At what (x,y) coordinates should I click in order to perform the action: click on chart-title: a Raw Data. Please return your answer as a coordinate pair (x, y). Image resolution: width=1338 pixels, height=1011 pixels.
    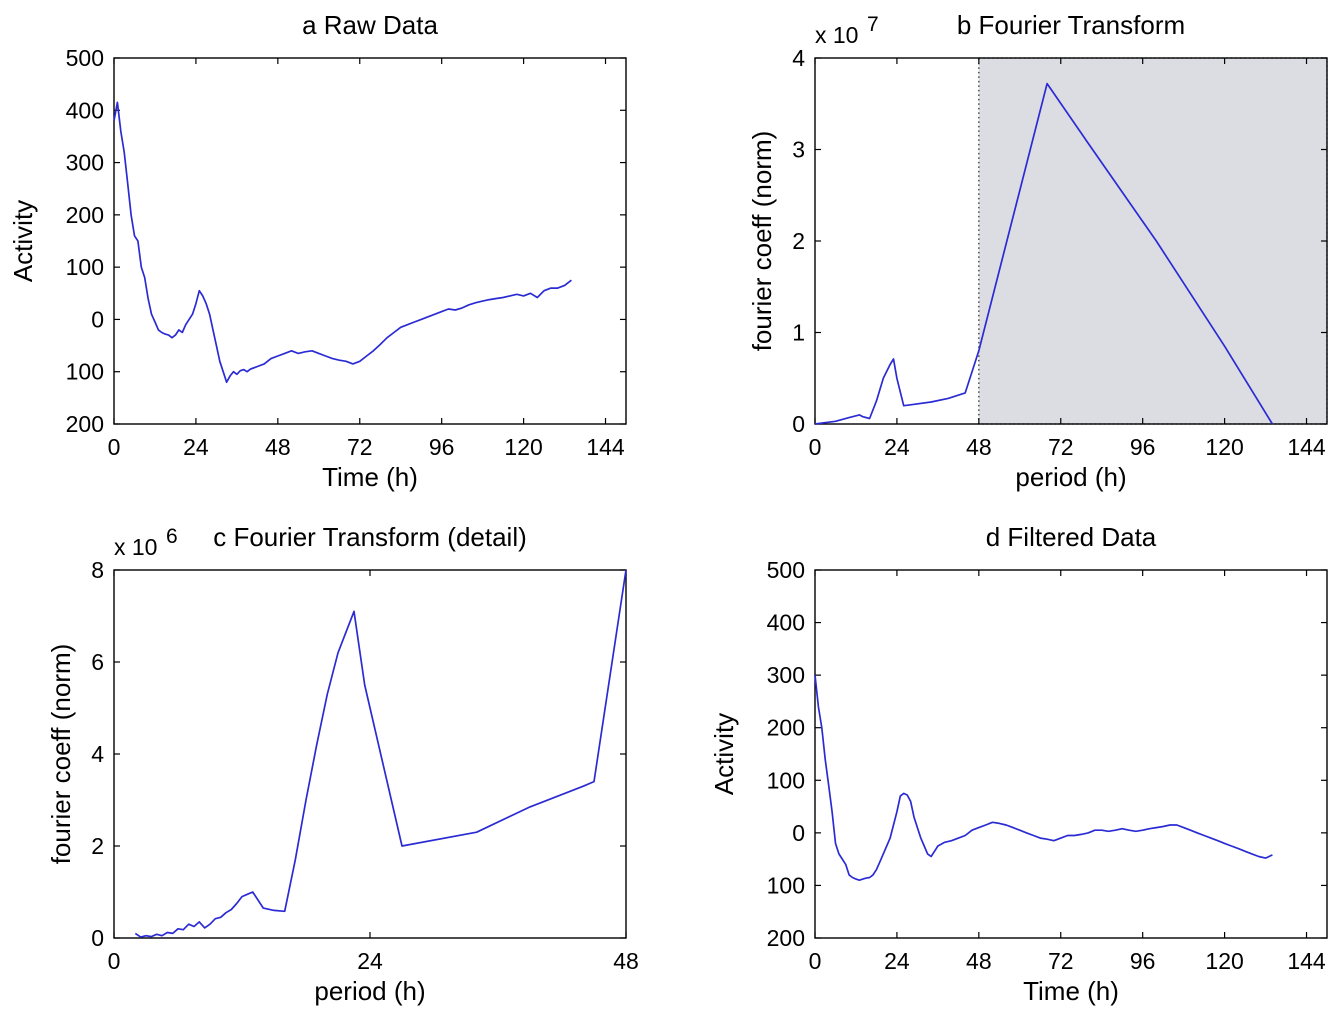
    Looking at the image, I should click on (370, 25).